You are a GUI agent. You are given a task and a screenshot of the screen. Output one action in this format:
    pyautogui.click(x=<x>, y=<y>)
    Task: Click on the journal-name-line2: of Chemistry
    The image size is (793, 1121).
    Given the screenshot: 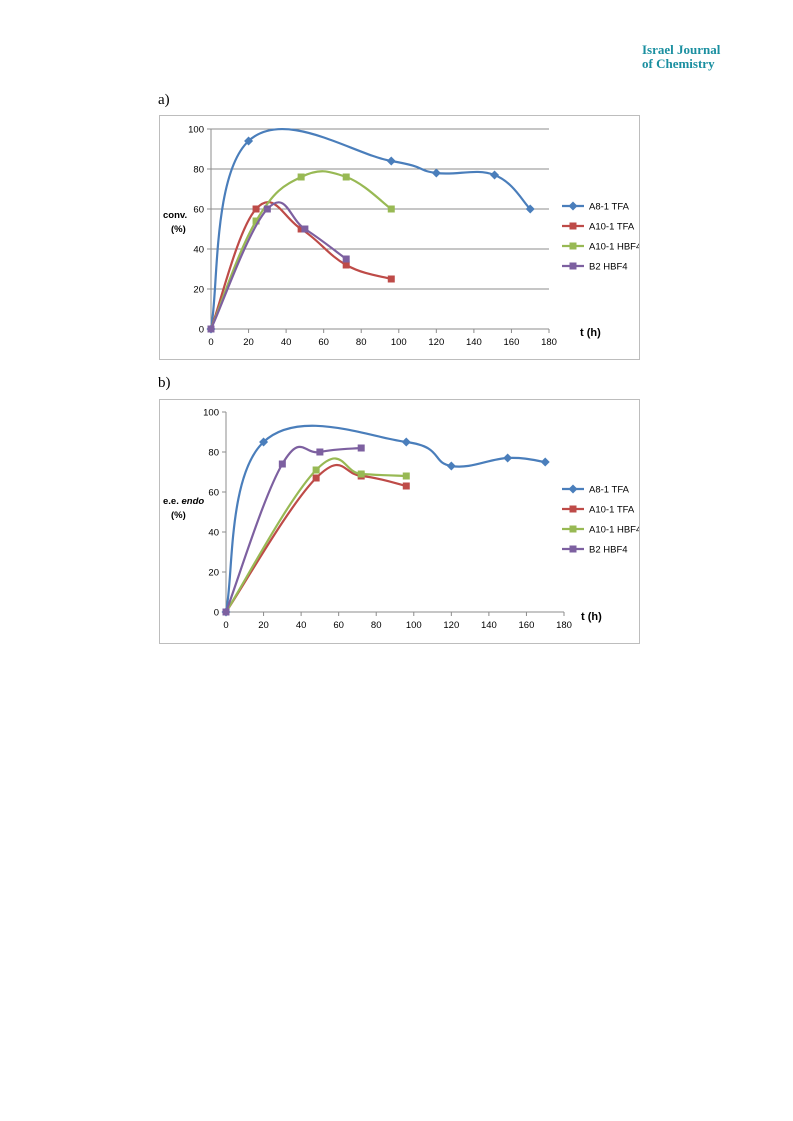 What is the action you would take?
    pyautogui.click(x=678, y=63)
    